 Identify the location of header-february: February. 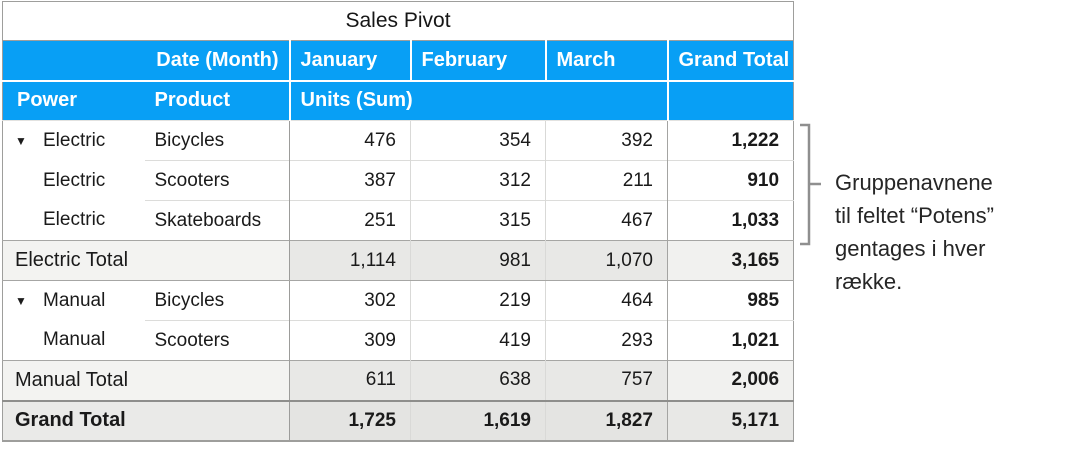
(477, 61).